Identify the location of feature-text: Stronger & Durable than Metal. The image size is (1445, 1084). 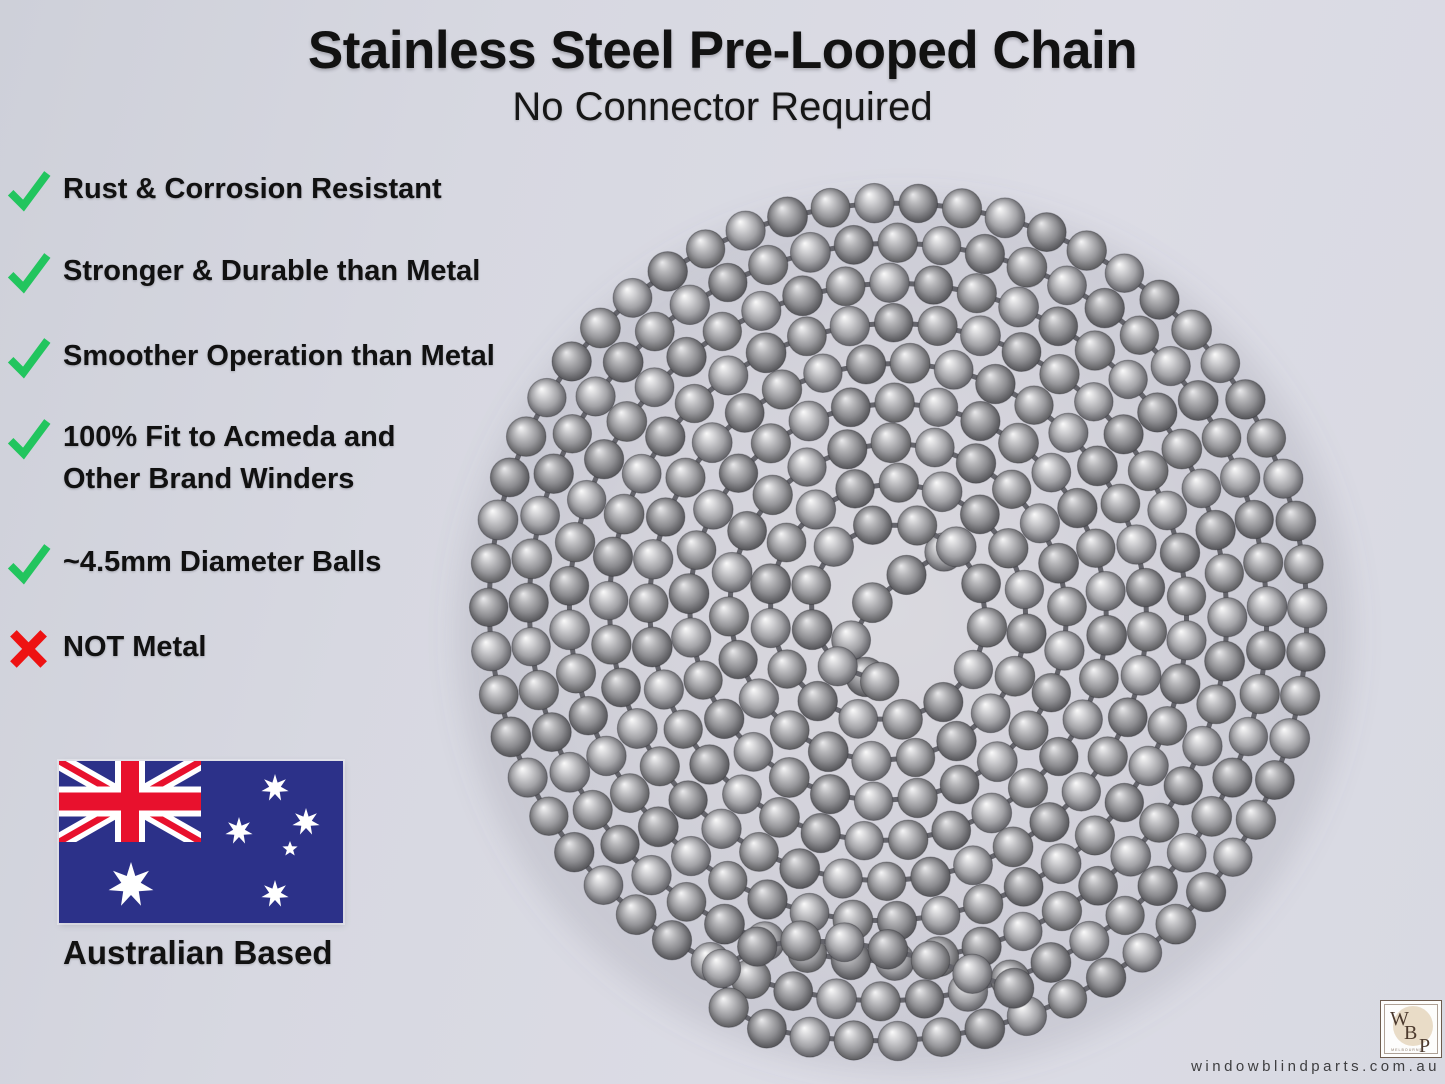
(272, 271).